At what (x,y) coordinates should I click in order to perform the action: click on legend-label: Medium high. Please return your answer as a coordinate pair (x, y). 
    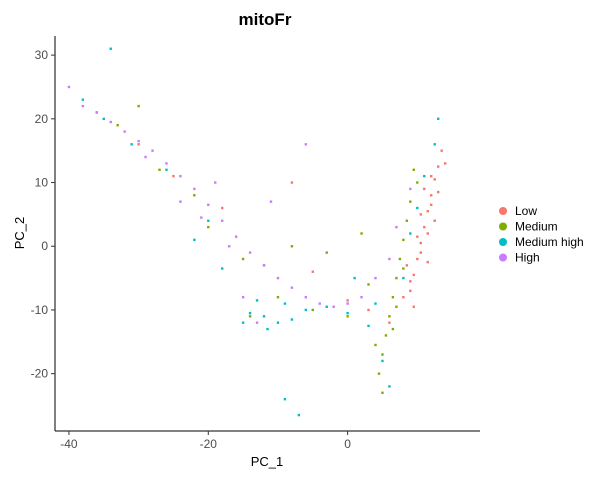
    Looking at the image, I should click on (549, 242).